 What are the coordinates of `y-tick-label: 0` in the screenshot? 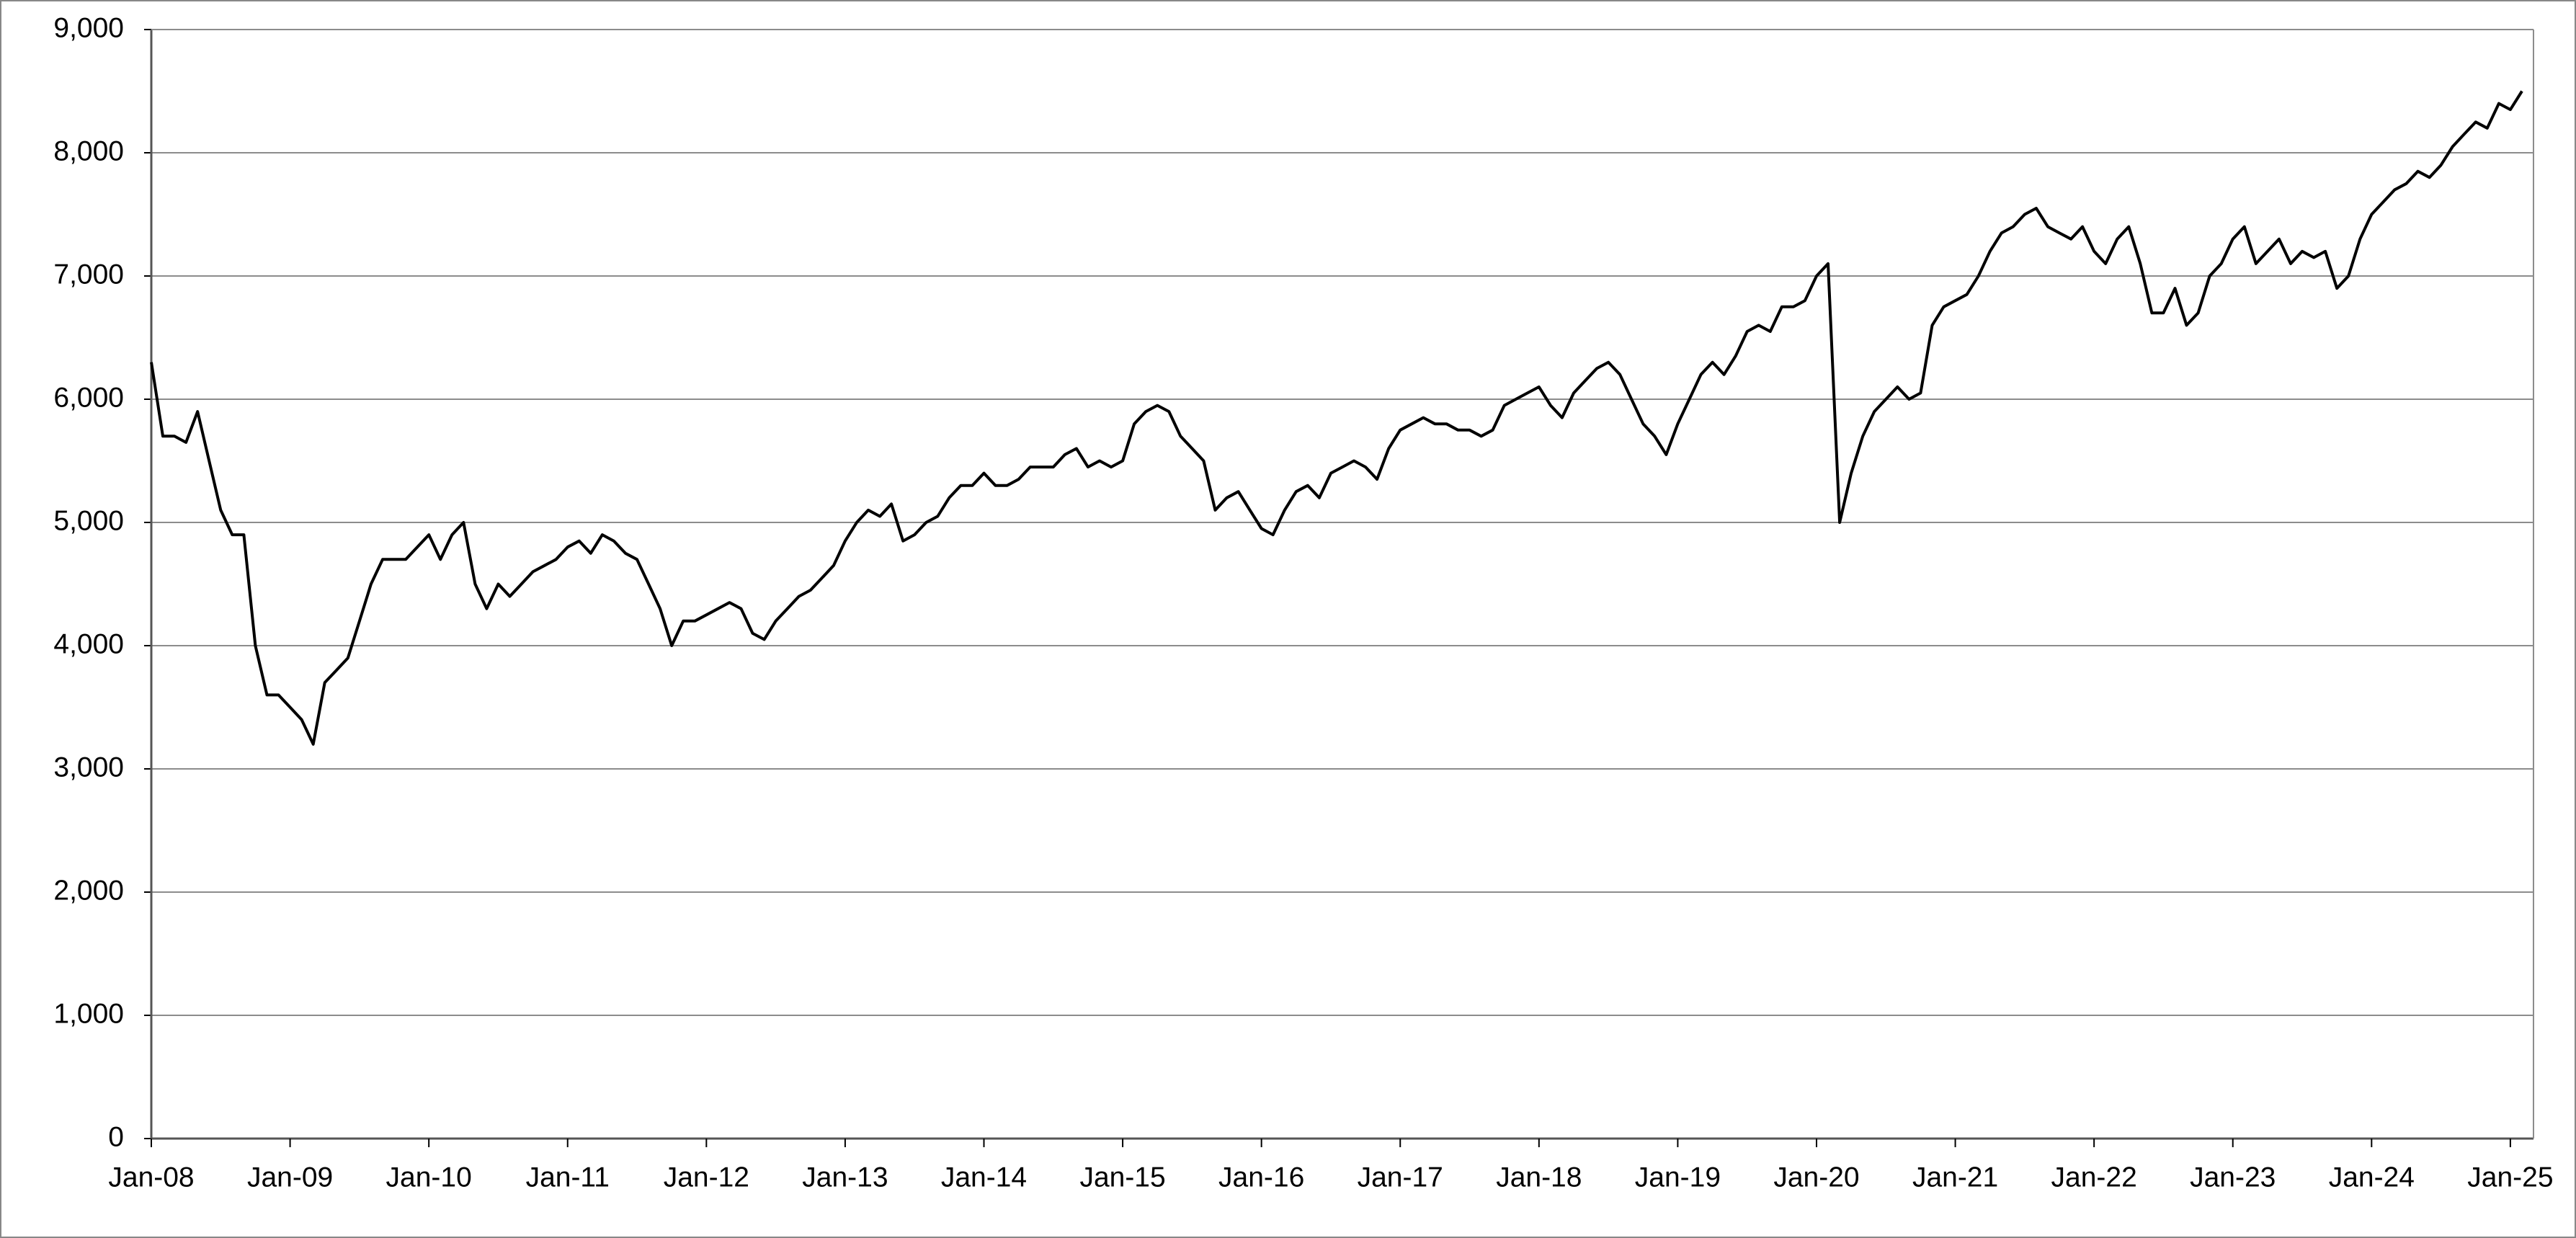 It's located at (116, 1136).